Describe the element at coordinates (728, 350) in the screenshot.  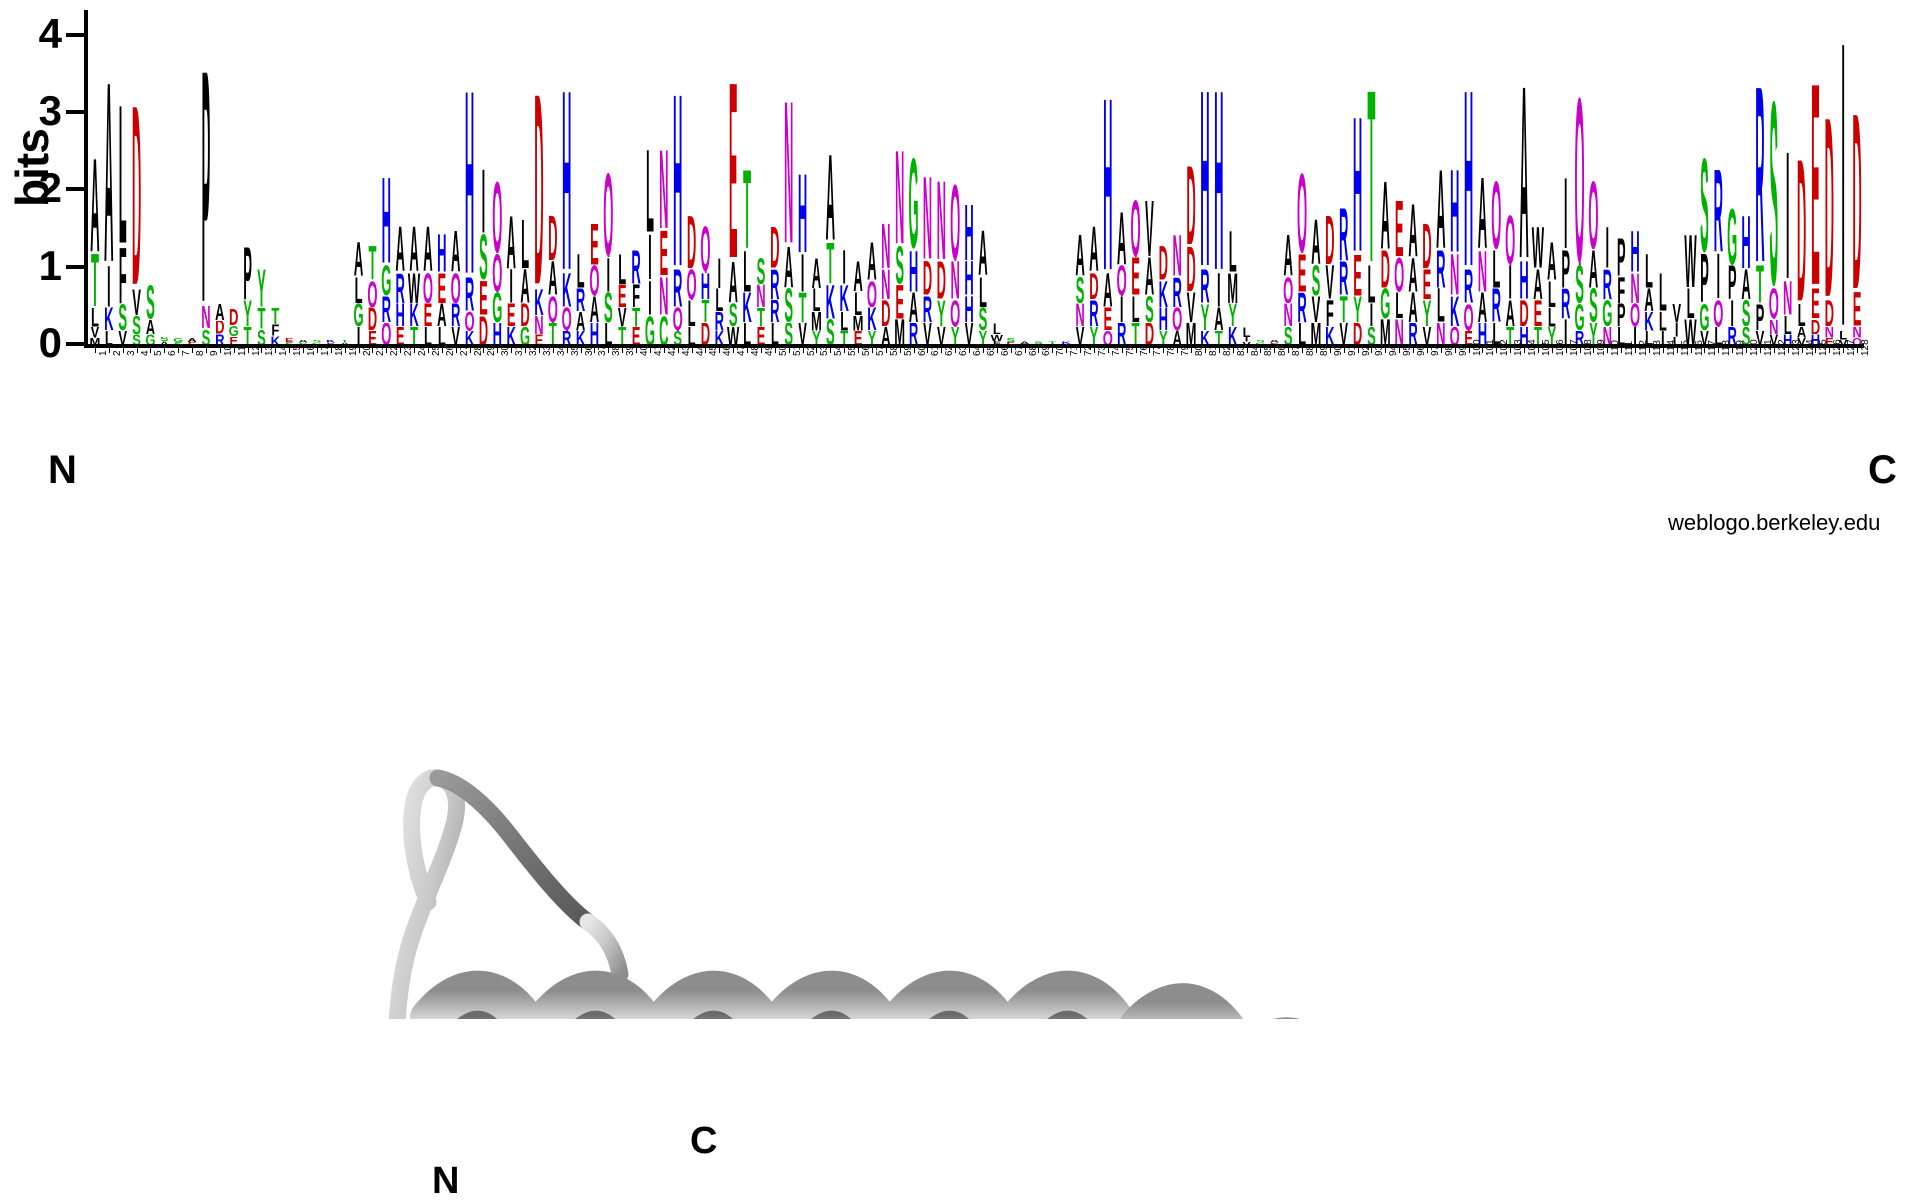
I see `x-tick-label: 46` at that location.